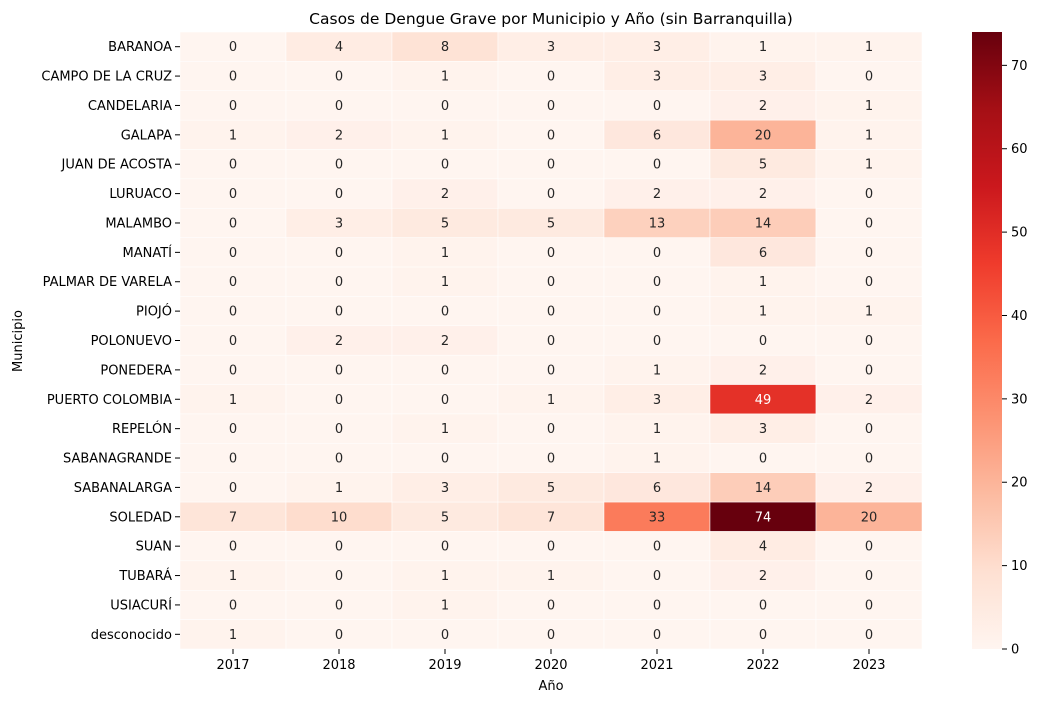 The height and width of the screenshot is (701, 1037). What do you see at coordinates (763, 165) in the screenshot?
I see `cell-value-label: 5` at bounding box center [763, 165].